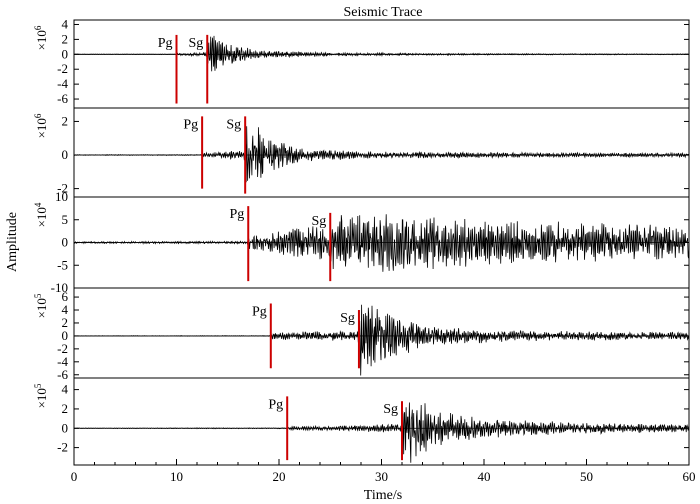 The image size is (700, 504). I want to click on y-tick-label: 6, so click(65, 296).